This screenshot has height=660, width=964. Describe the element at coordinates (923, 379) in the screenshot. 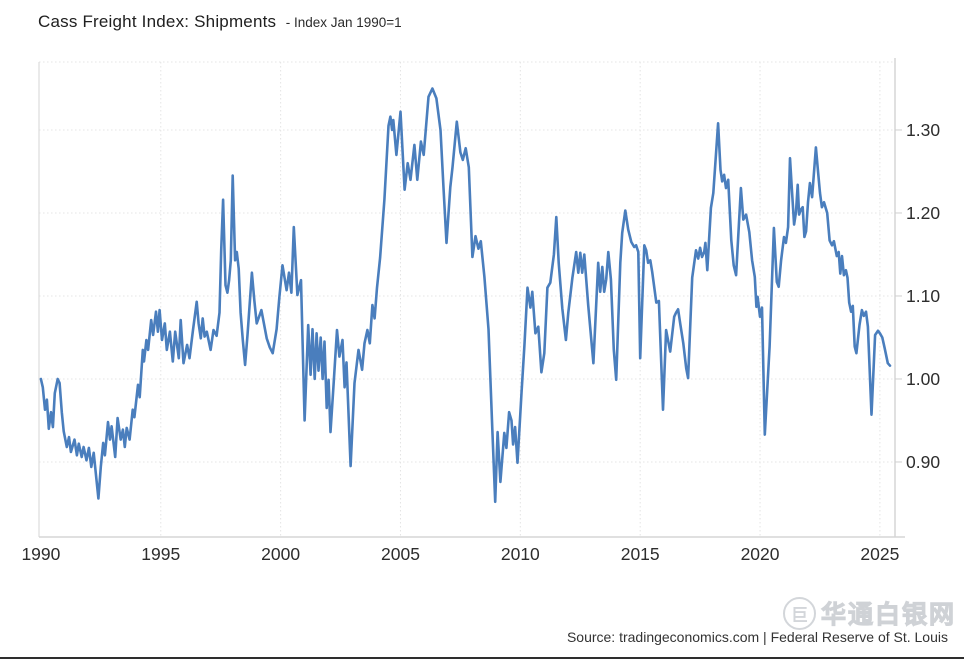

I see `y-tick-label: 1.00` at that location.